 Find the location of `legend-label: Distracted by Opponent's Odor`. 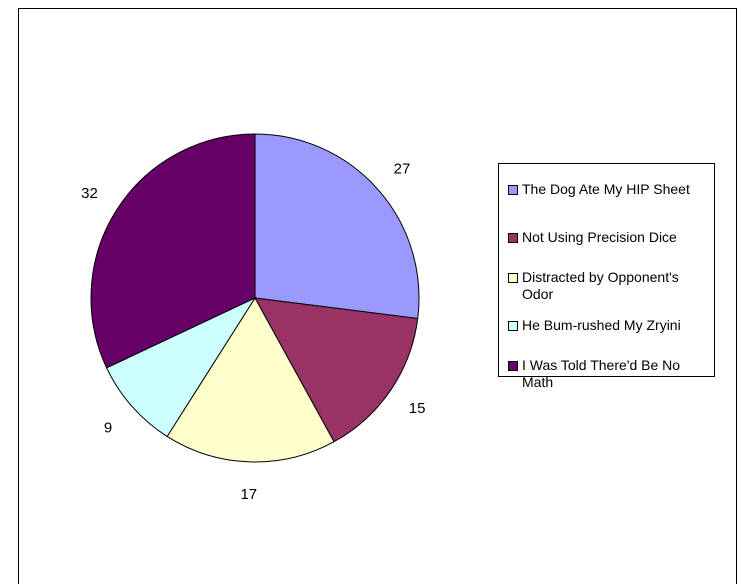

legend-label: Distracted by Opponent's Odor is located at coordinates (617, 286).